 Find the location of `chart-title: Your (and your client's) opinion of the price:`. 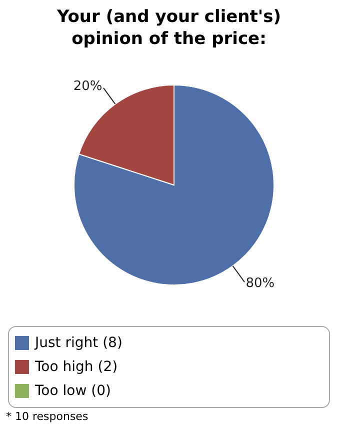

chart-title: Your (and your client's) opinion of the price: is located at coordinates (169, 28).